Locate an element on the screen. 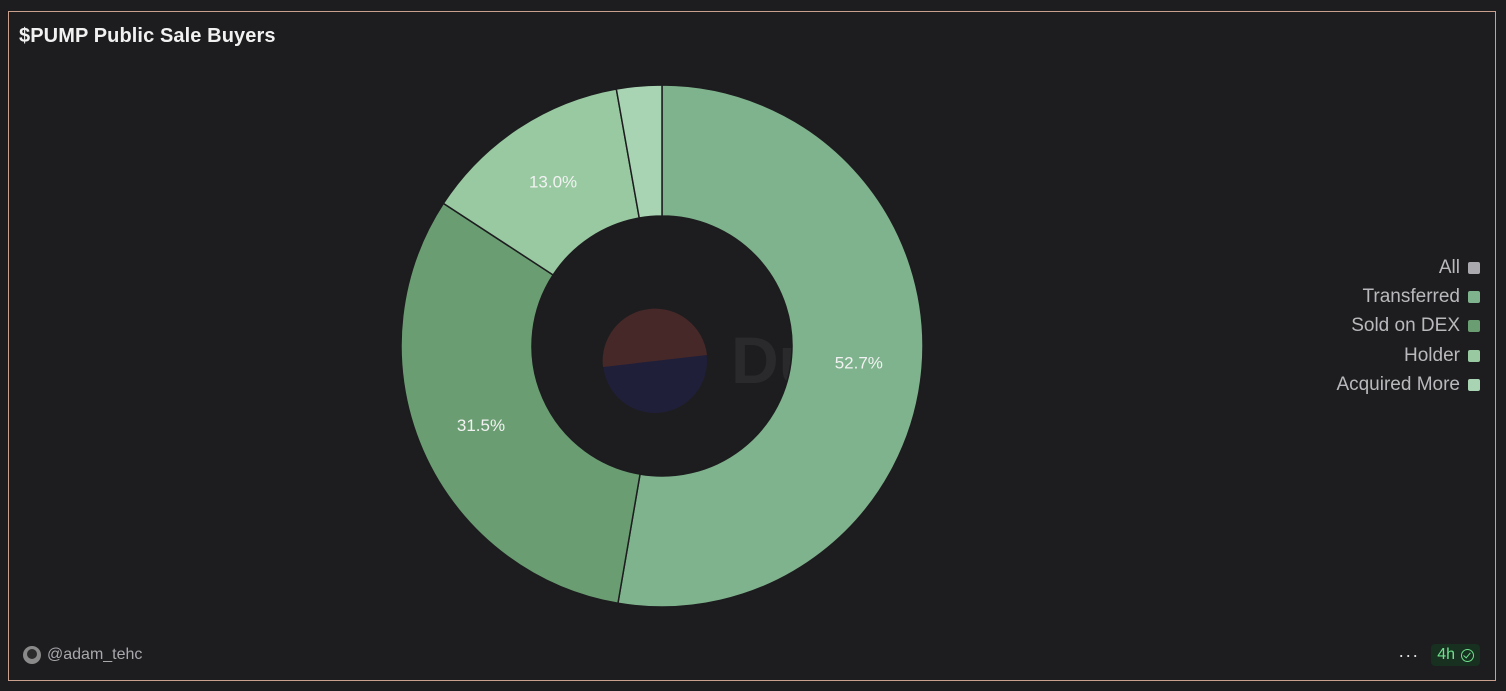  card-actions: ··· 4h is located at coordinates (1439, 655).